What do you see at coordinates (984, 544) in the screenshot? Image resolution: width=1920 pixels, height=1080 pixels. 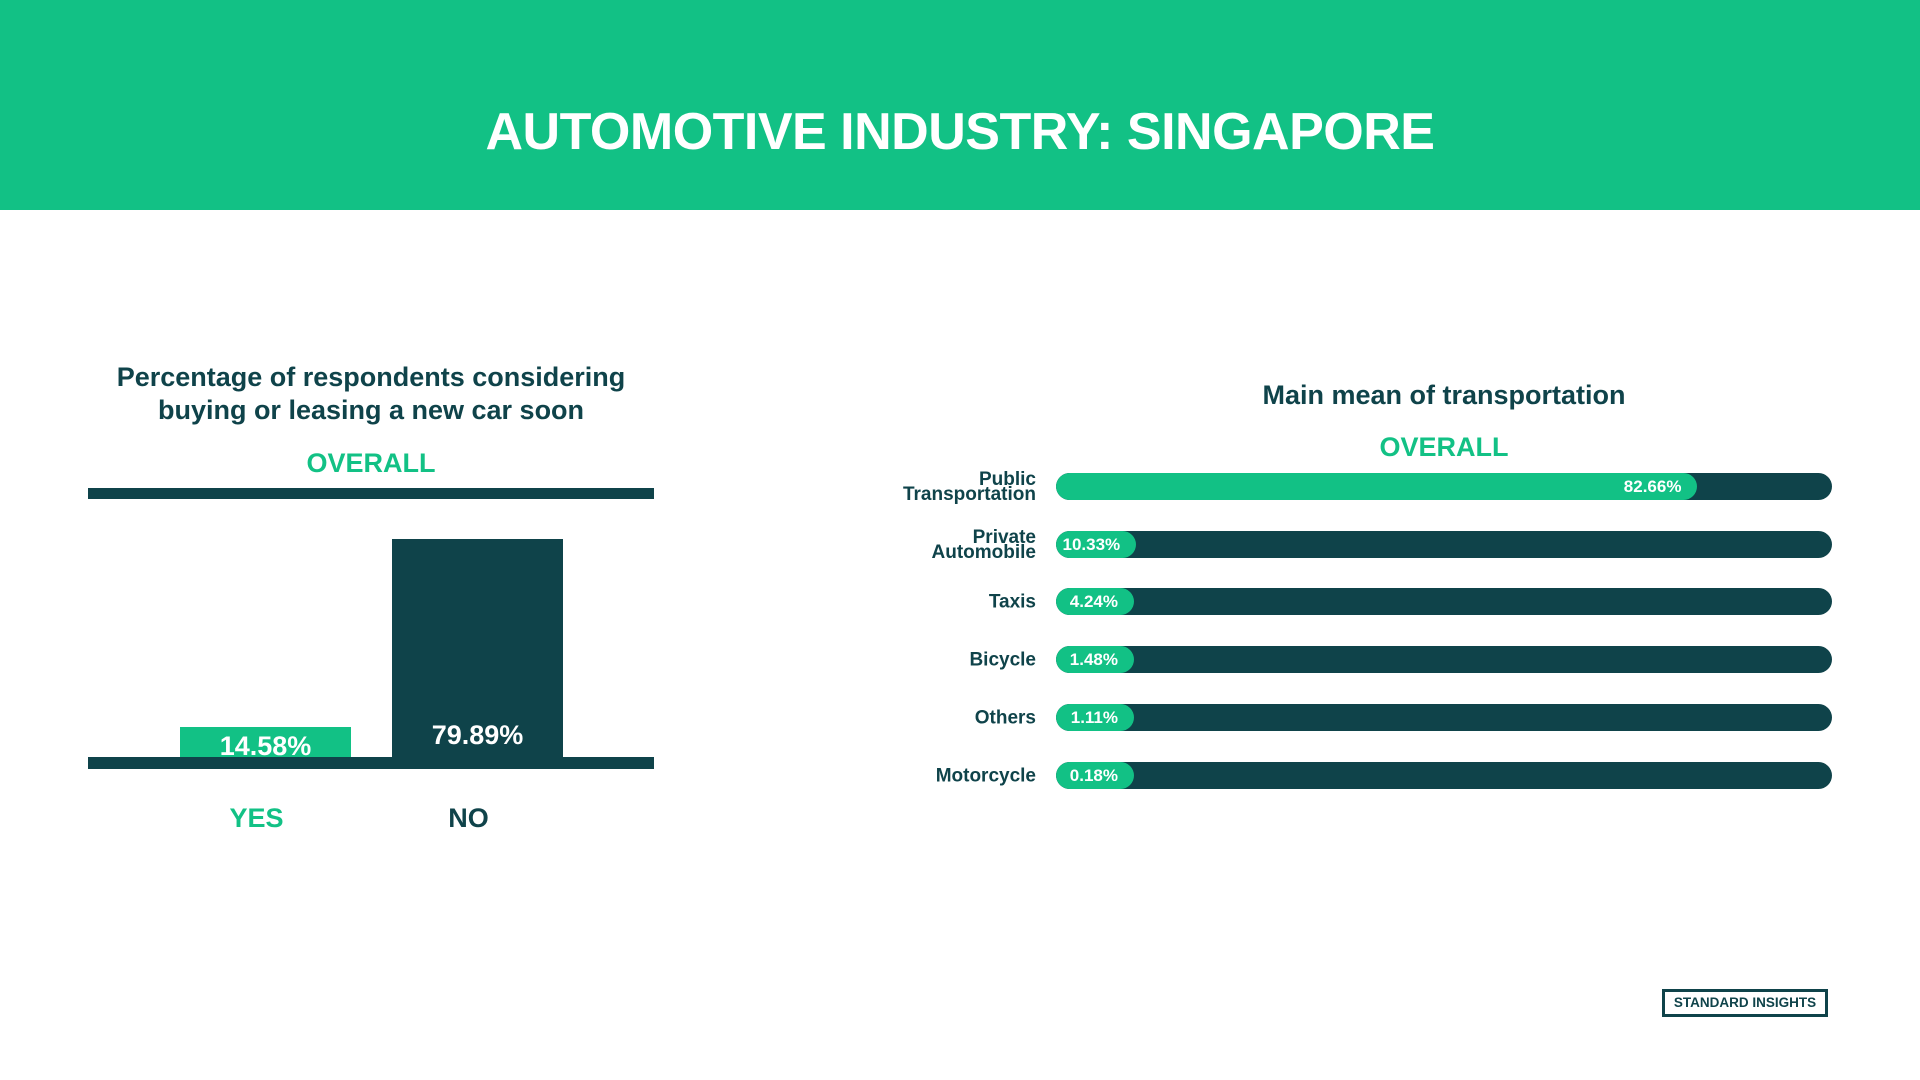 I see `transport-category-label: Private Automobile` at bounding box center [984, 544].